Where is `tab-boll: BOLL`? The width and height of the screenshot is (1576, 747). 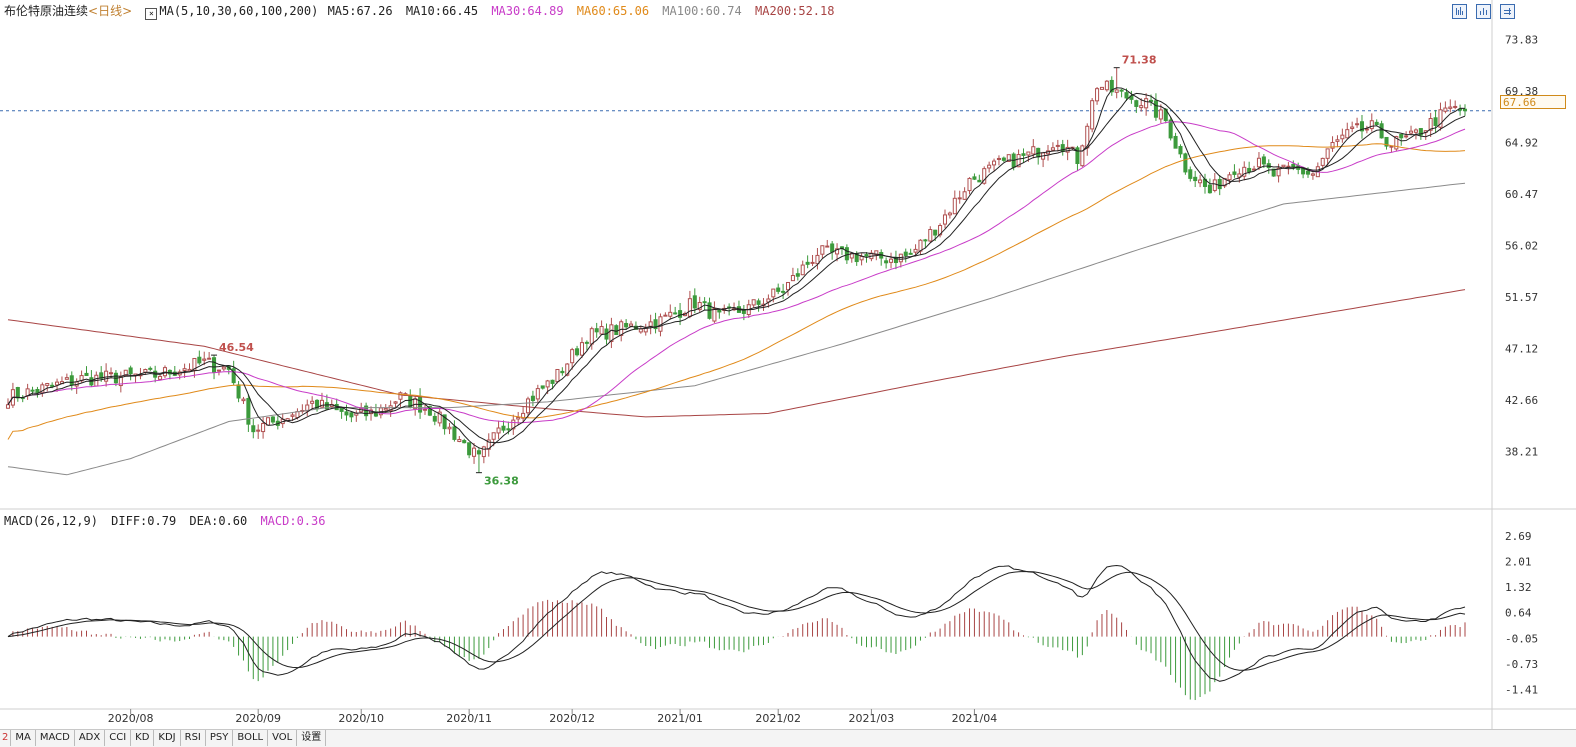 tab-boll: BOLL is located at coordinates (251, 738).